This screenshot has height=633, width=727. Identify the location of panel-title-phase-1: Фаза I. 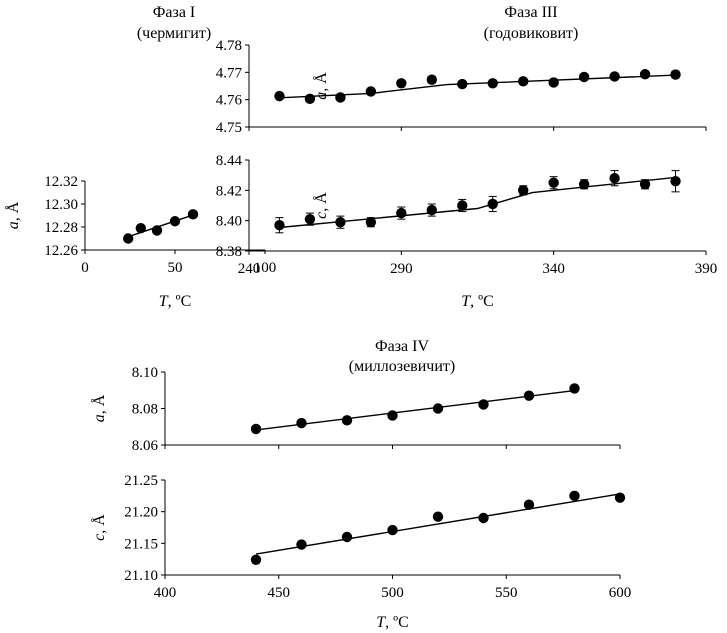
(174, 12).